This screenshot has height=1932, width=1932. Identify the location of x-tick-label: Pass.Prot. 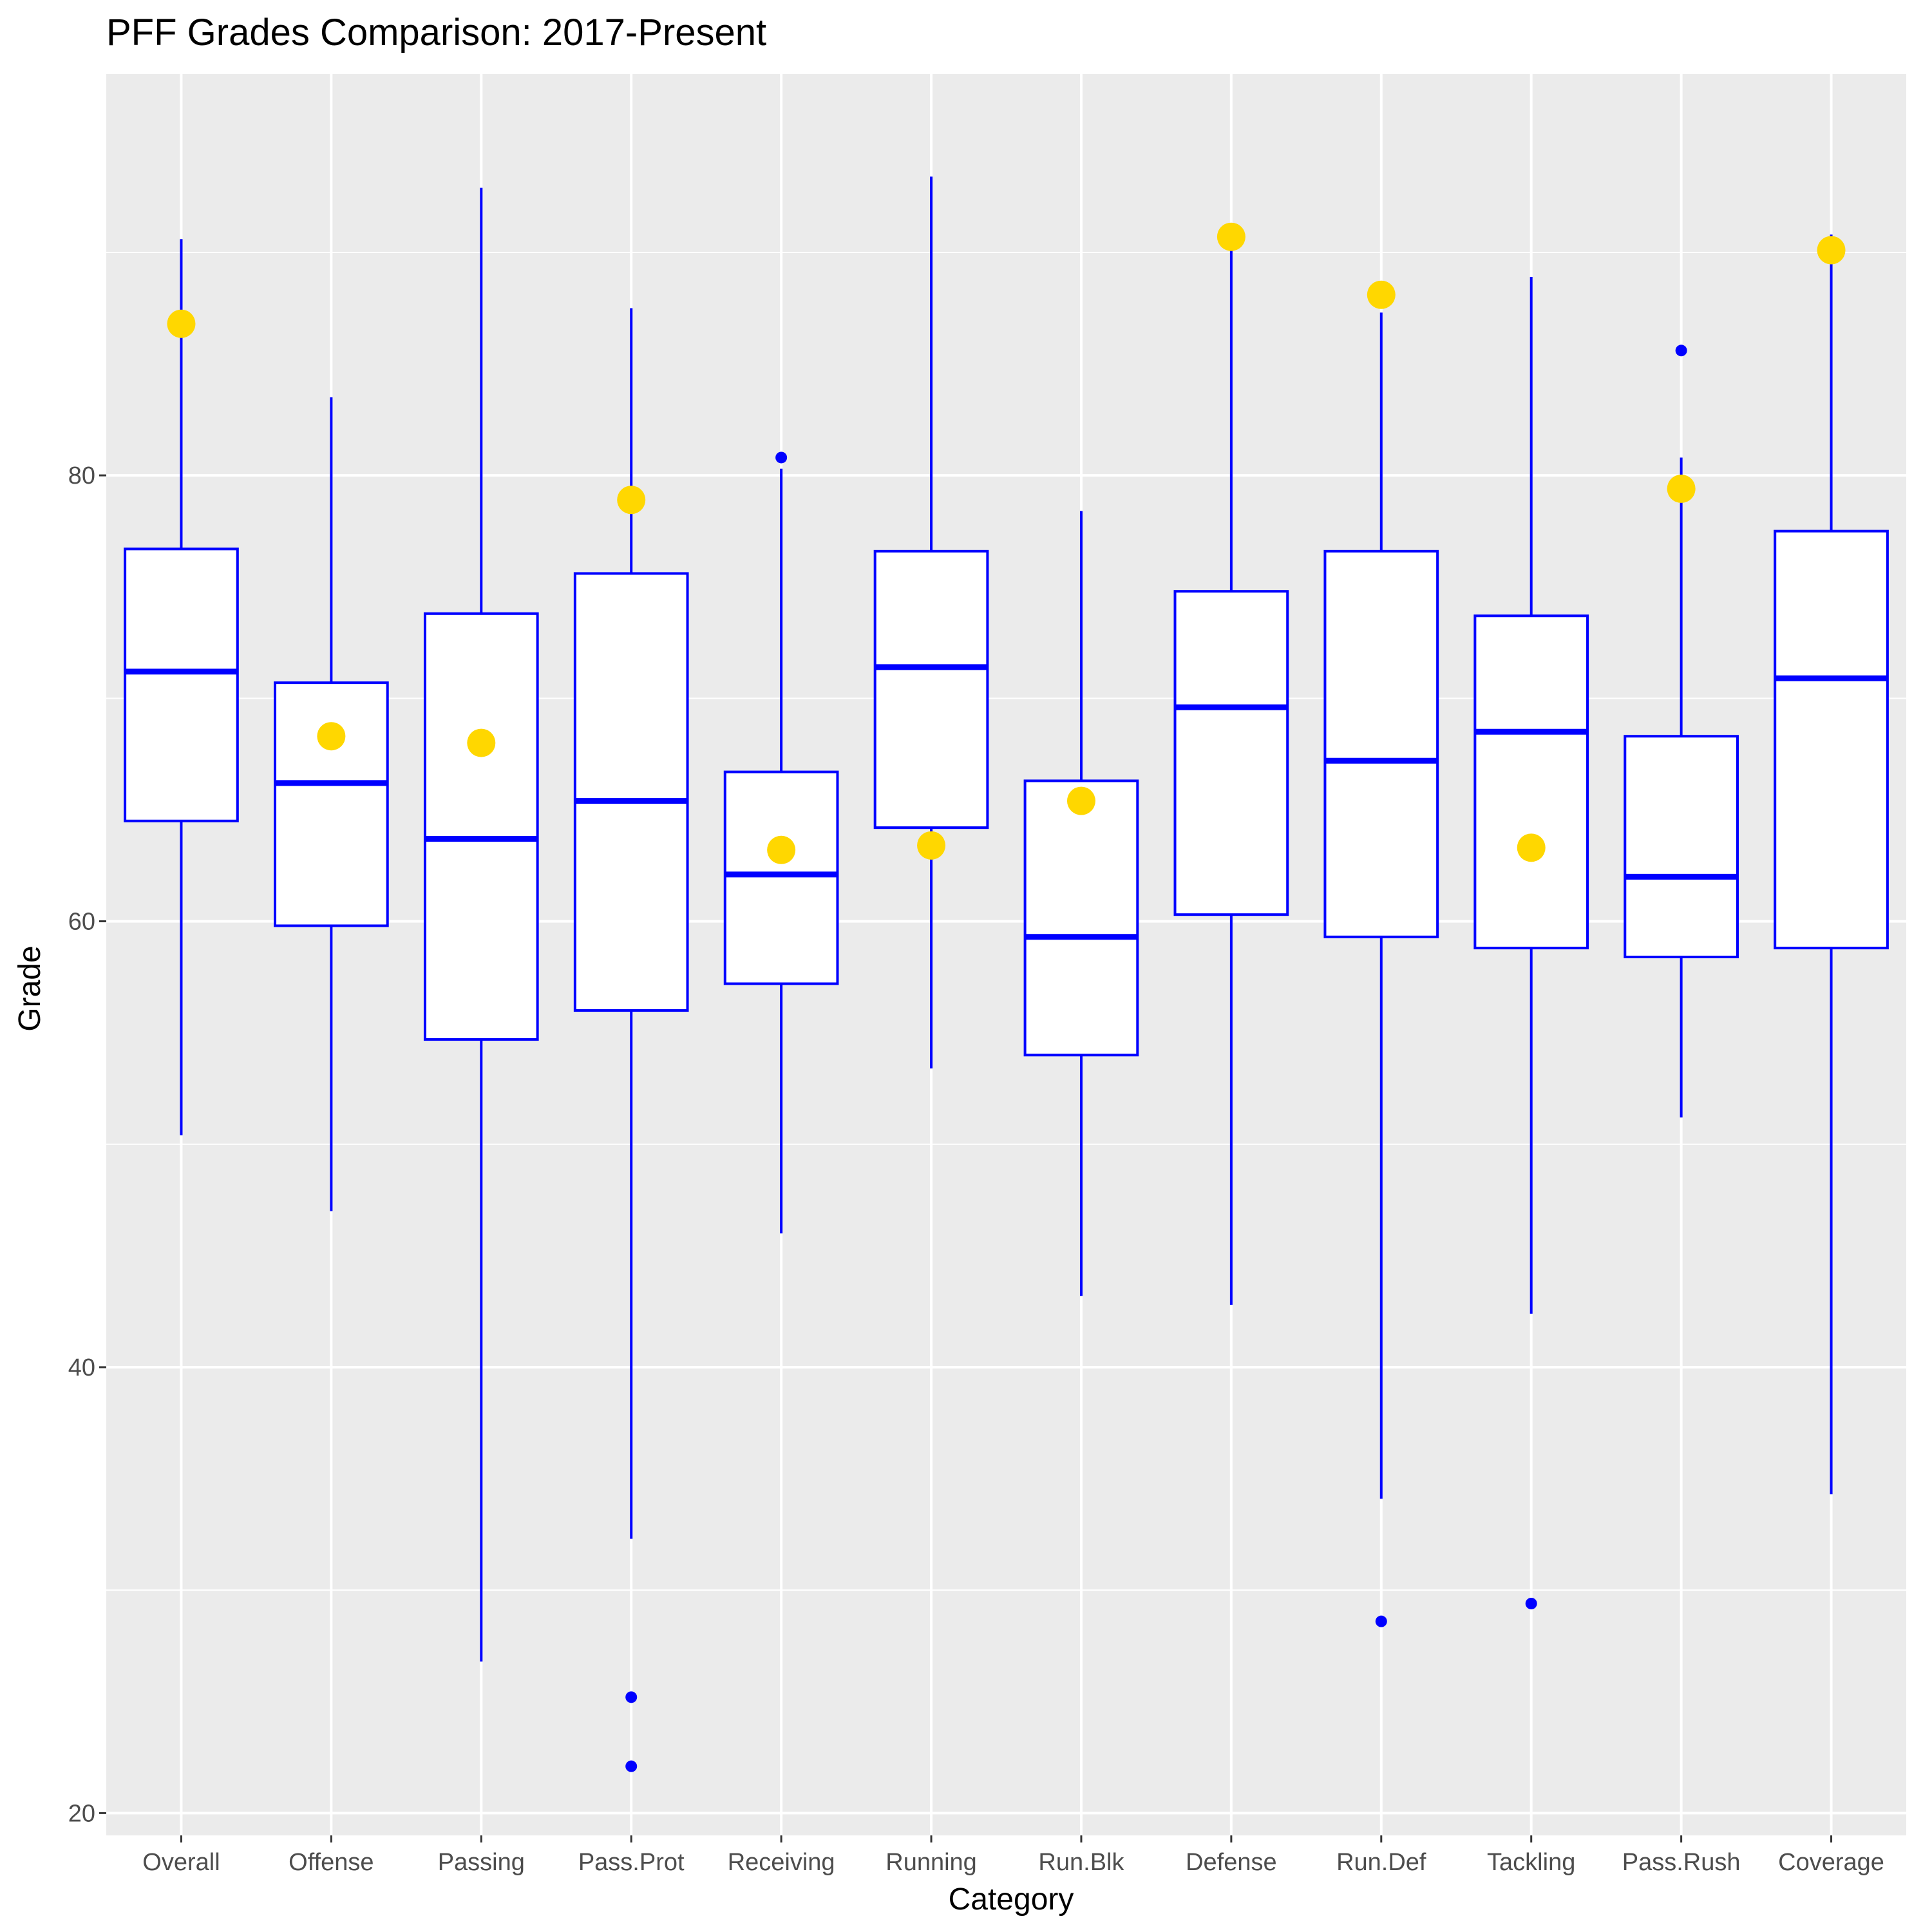
(631, 1863).